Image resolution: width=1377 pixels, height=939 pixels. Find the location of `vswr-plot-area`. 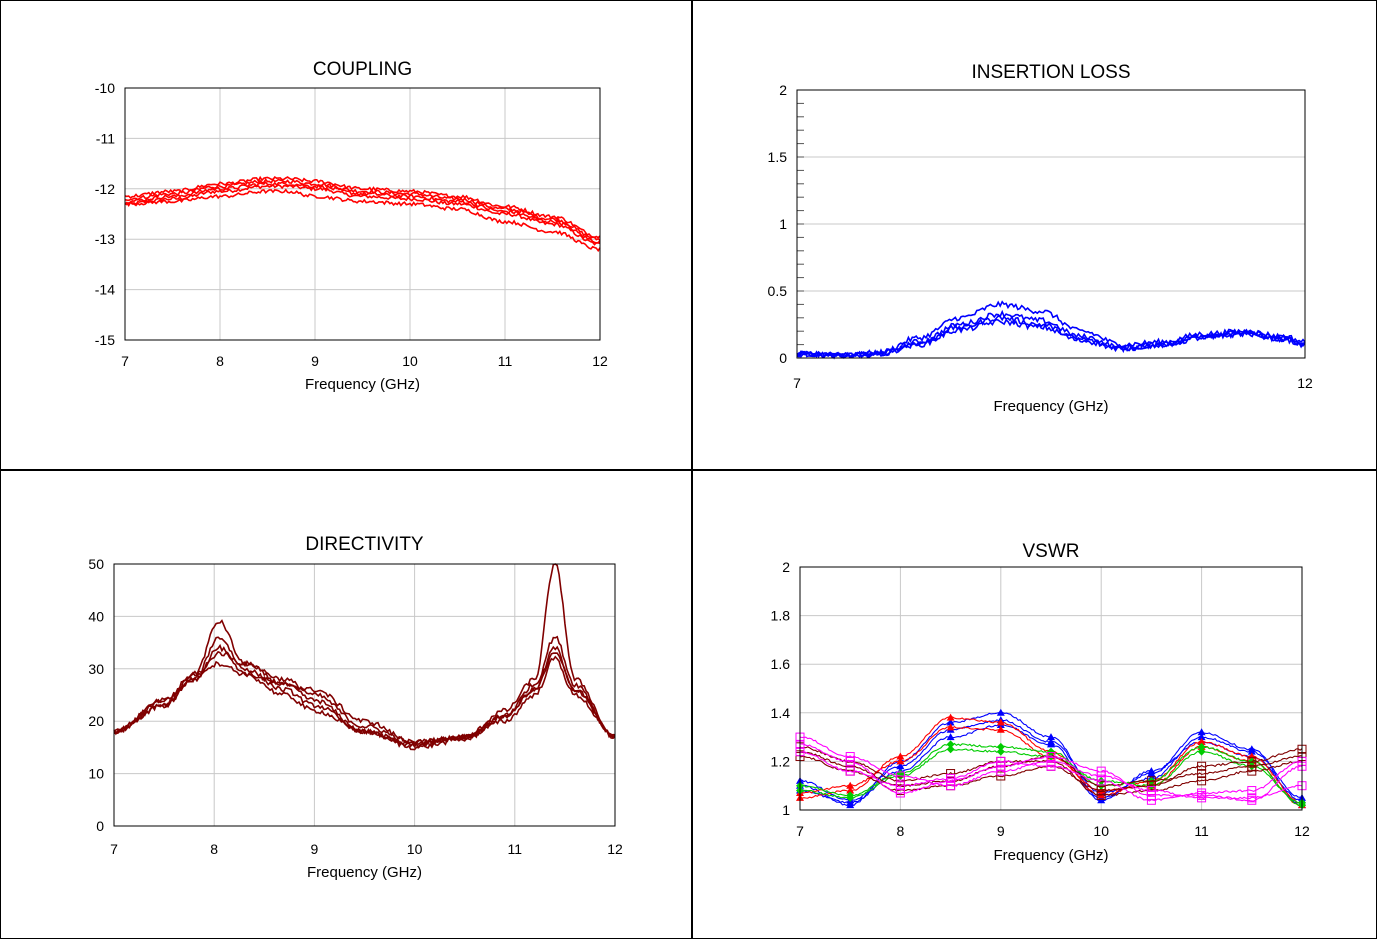

vswr-plot-area is located at coordinates (1051, 688).